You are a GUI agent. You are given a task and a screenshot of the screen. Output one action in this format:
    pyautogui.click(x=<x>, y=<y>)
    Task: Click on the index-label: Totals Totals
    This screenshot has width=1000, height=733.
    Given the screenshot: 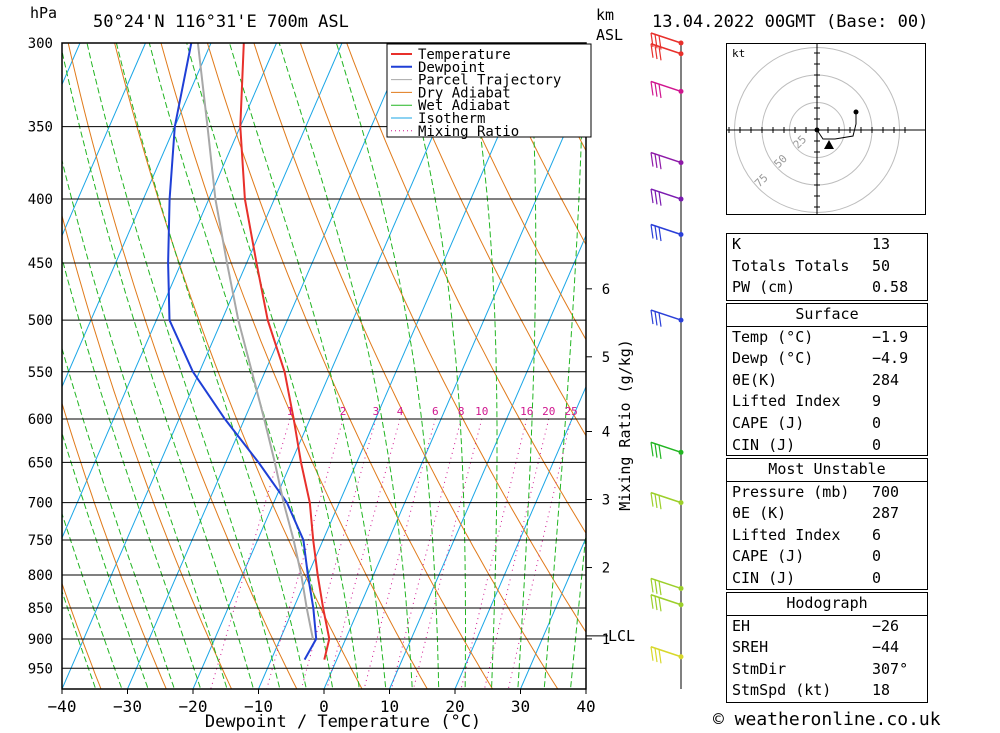 What is the action you would take?
    pyautogui.click(x=791, y=265)
    